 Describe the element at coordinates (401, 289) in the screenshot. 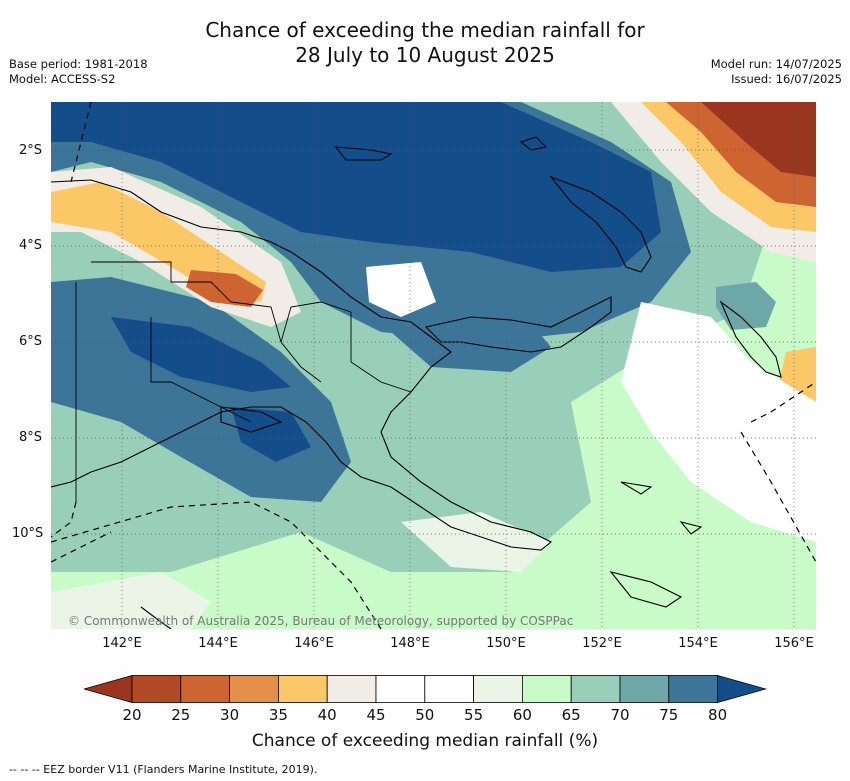

I see `zone-50-centre` at that location.